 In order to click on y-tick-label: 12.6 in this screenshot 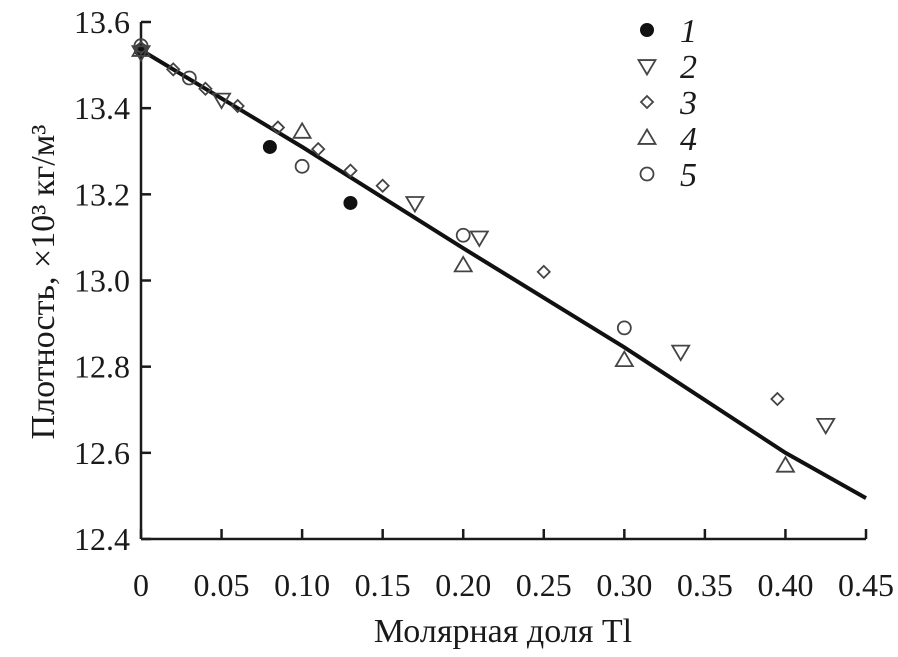, I will do `click(102, 453)`.